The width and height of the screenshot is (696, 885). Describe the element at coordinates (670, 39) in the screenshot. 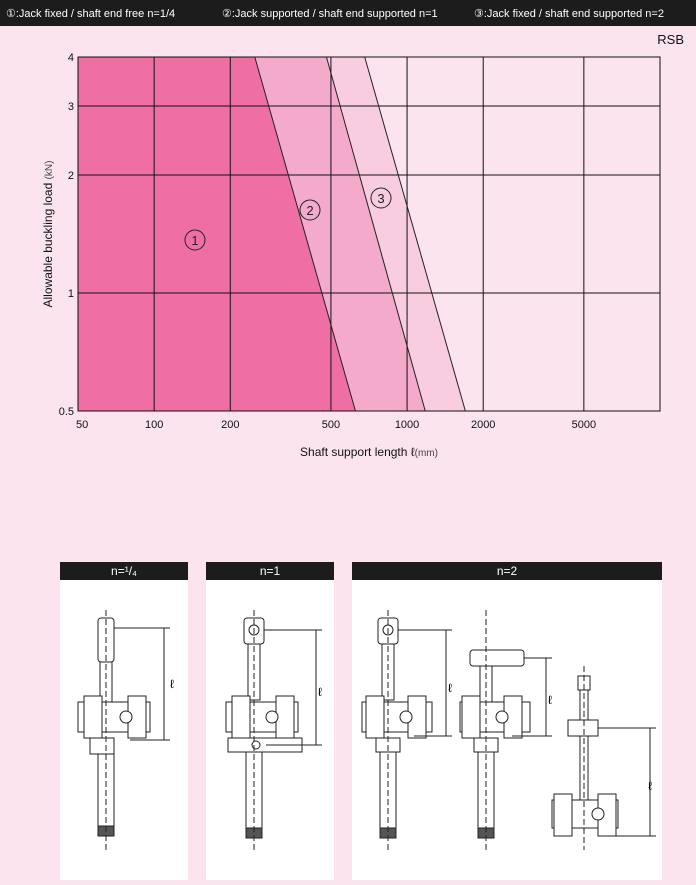

I see `model-tag: RSB` at that location.